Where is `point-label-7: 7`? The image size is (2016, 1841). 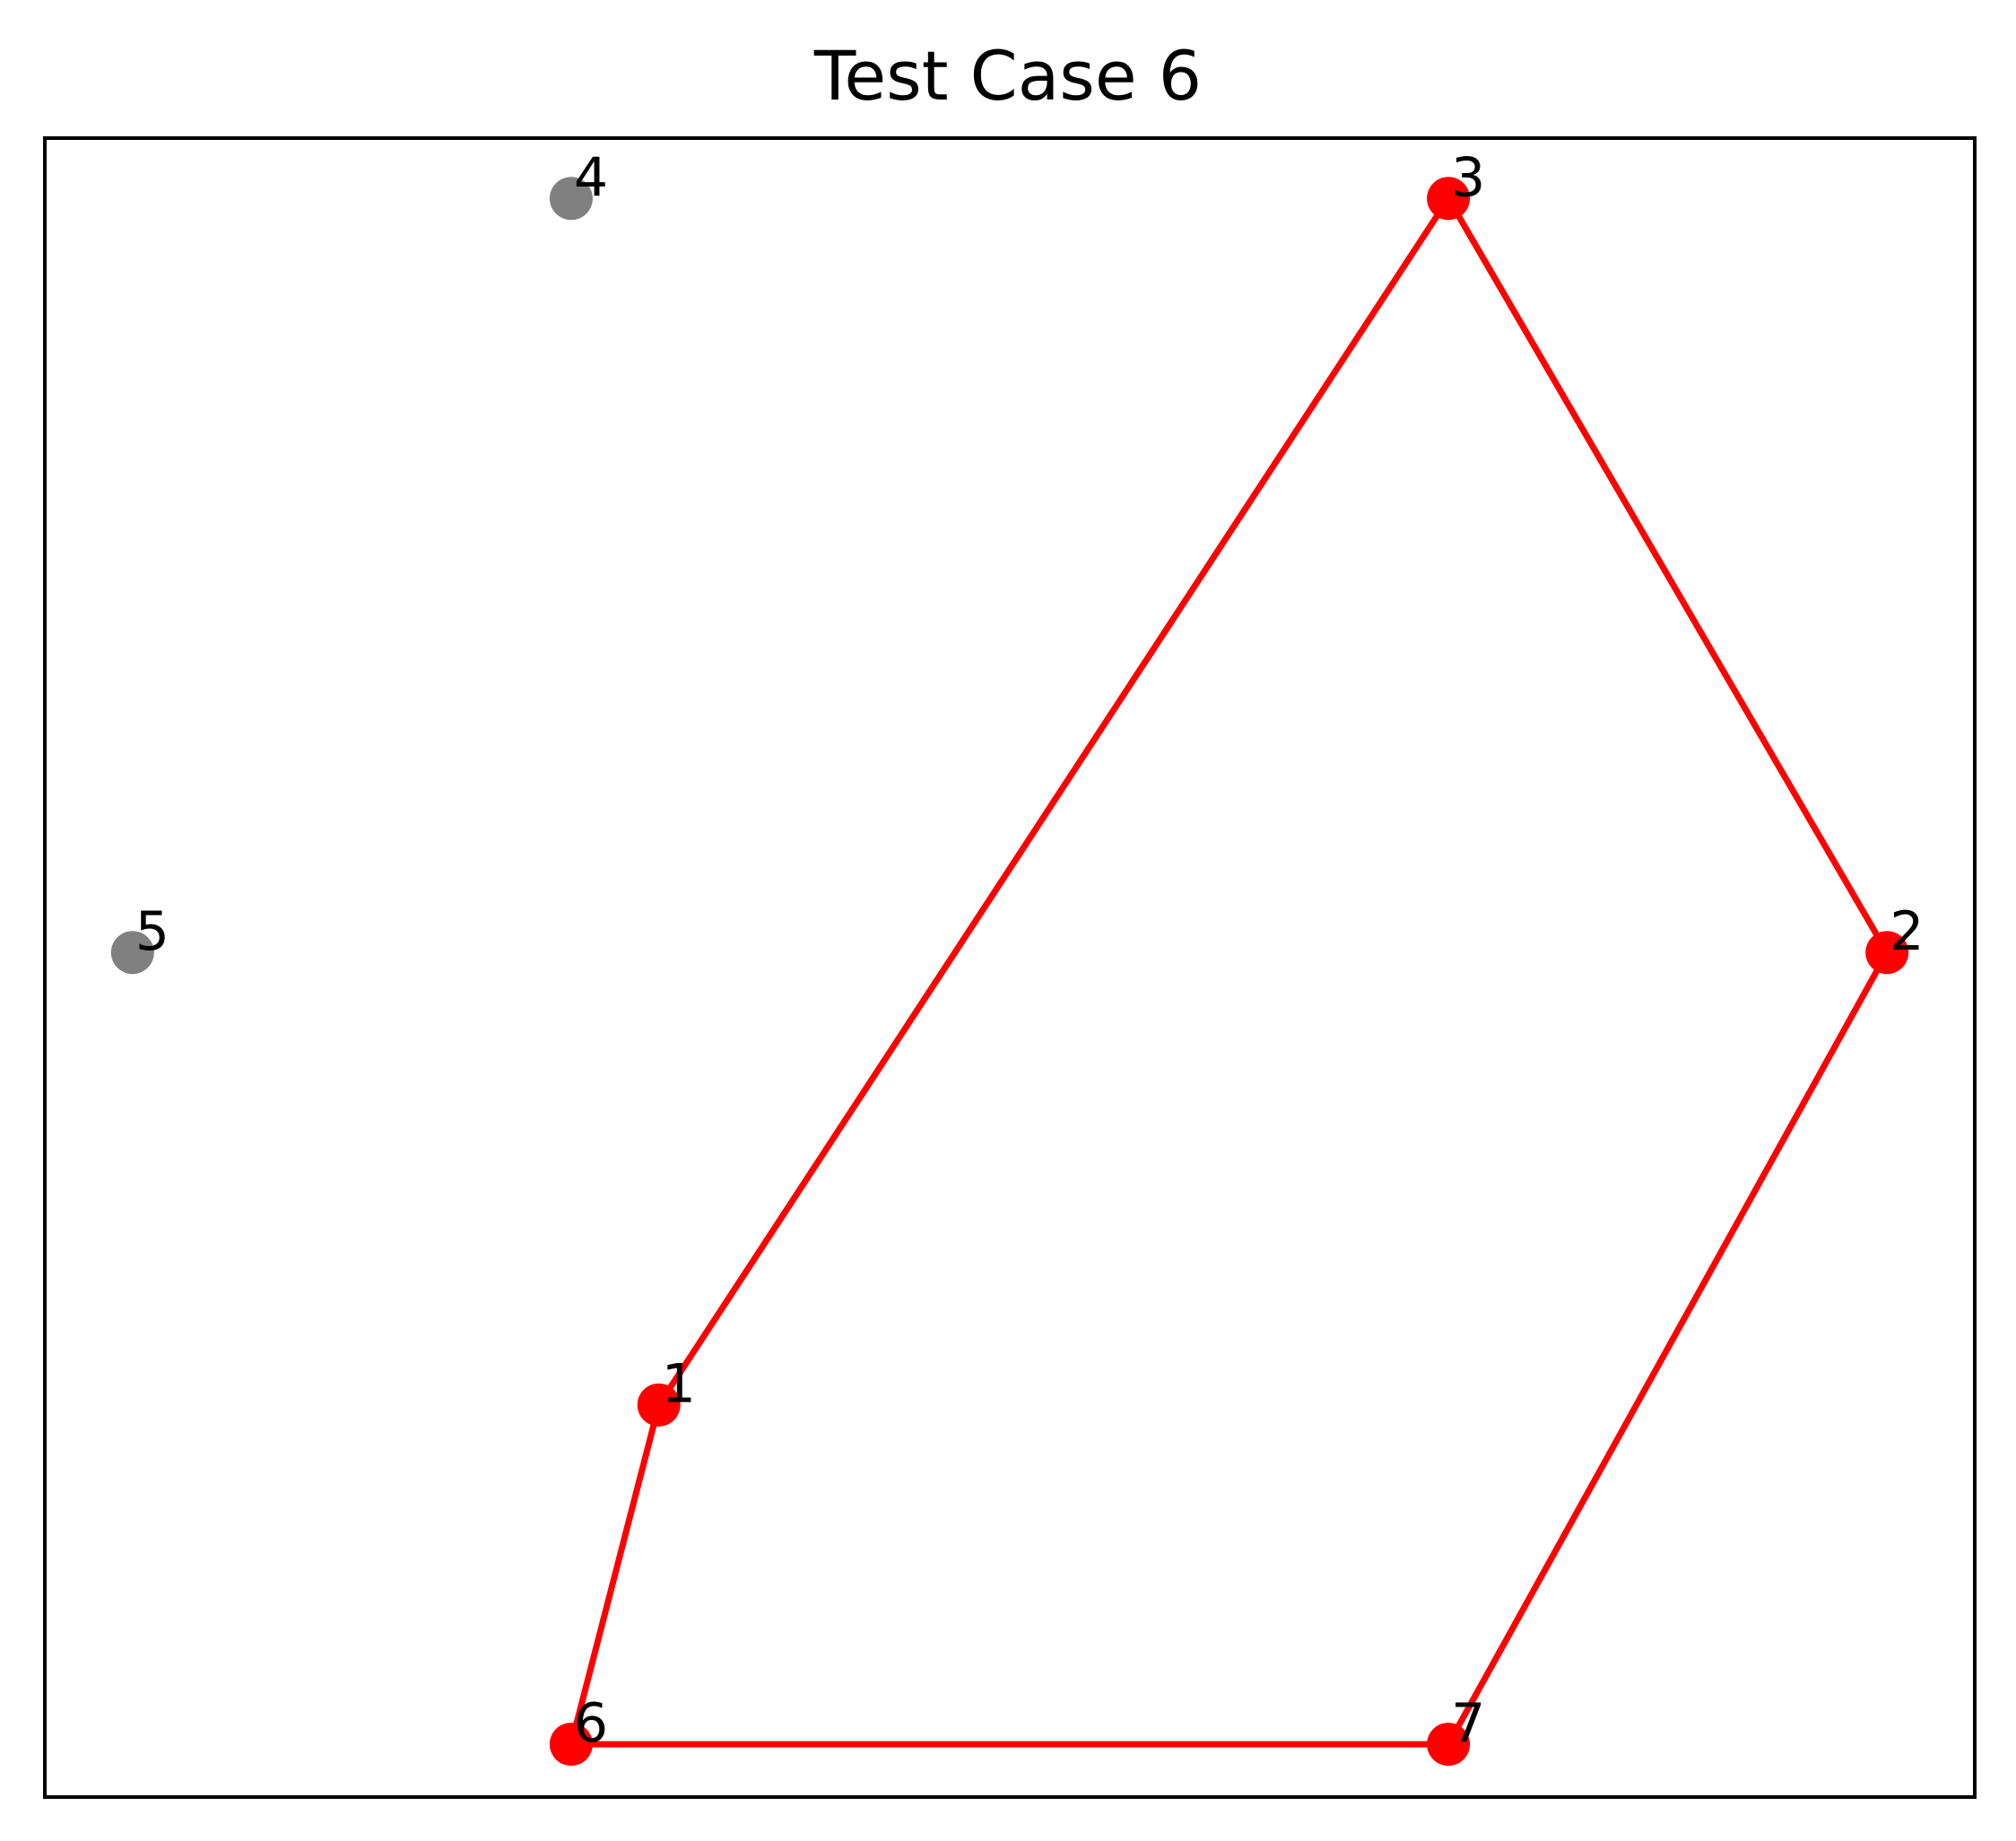 point-label-7: 7 is located at coordinates (1468, 1724).